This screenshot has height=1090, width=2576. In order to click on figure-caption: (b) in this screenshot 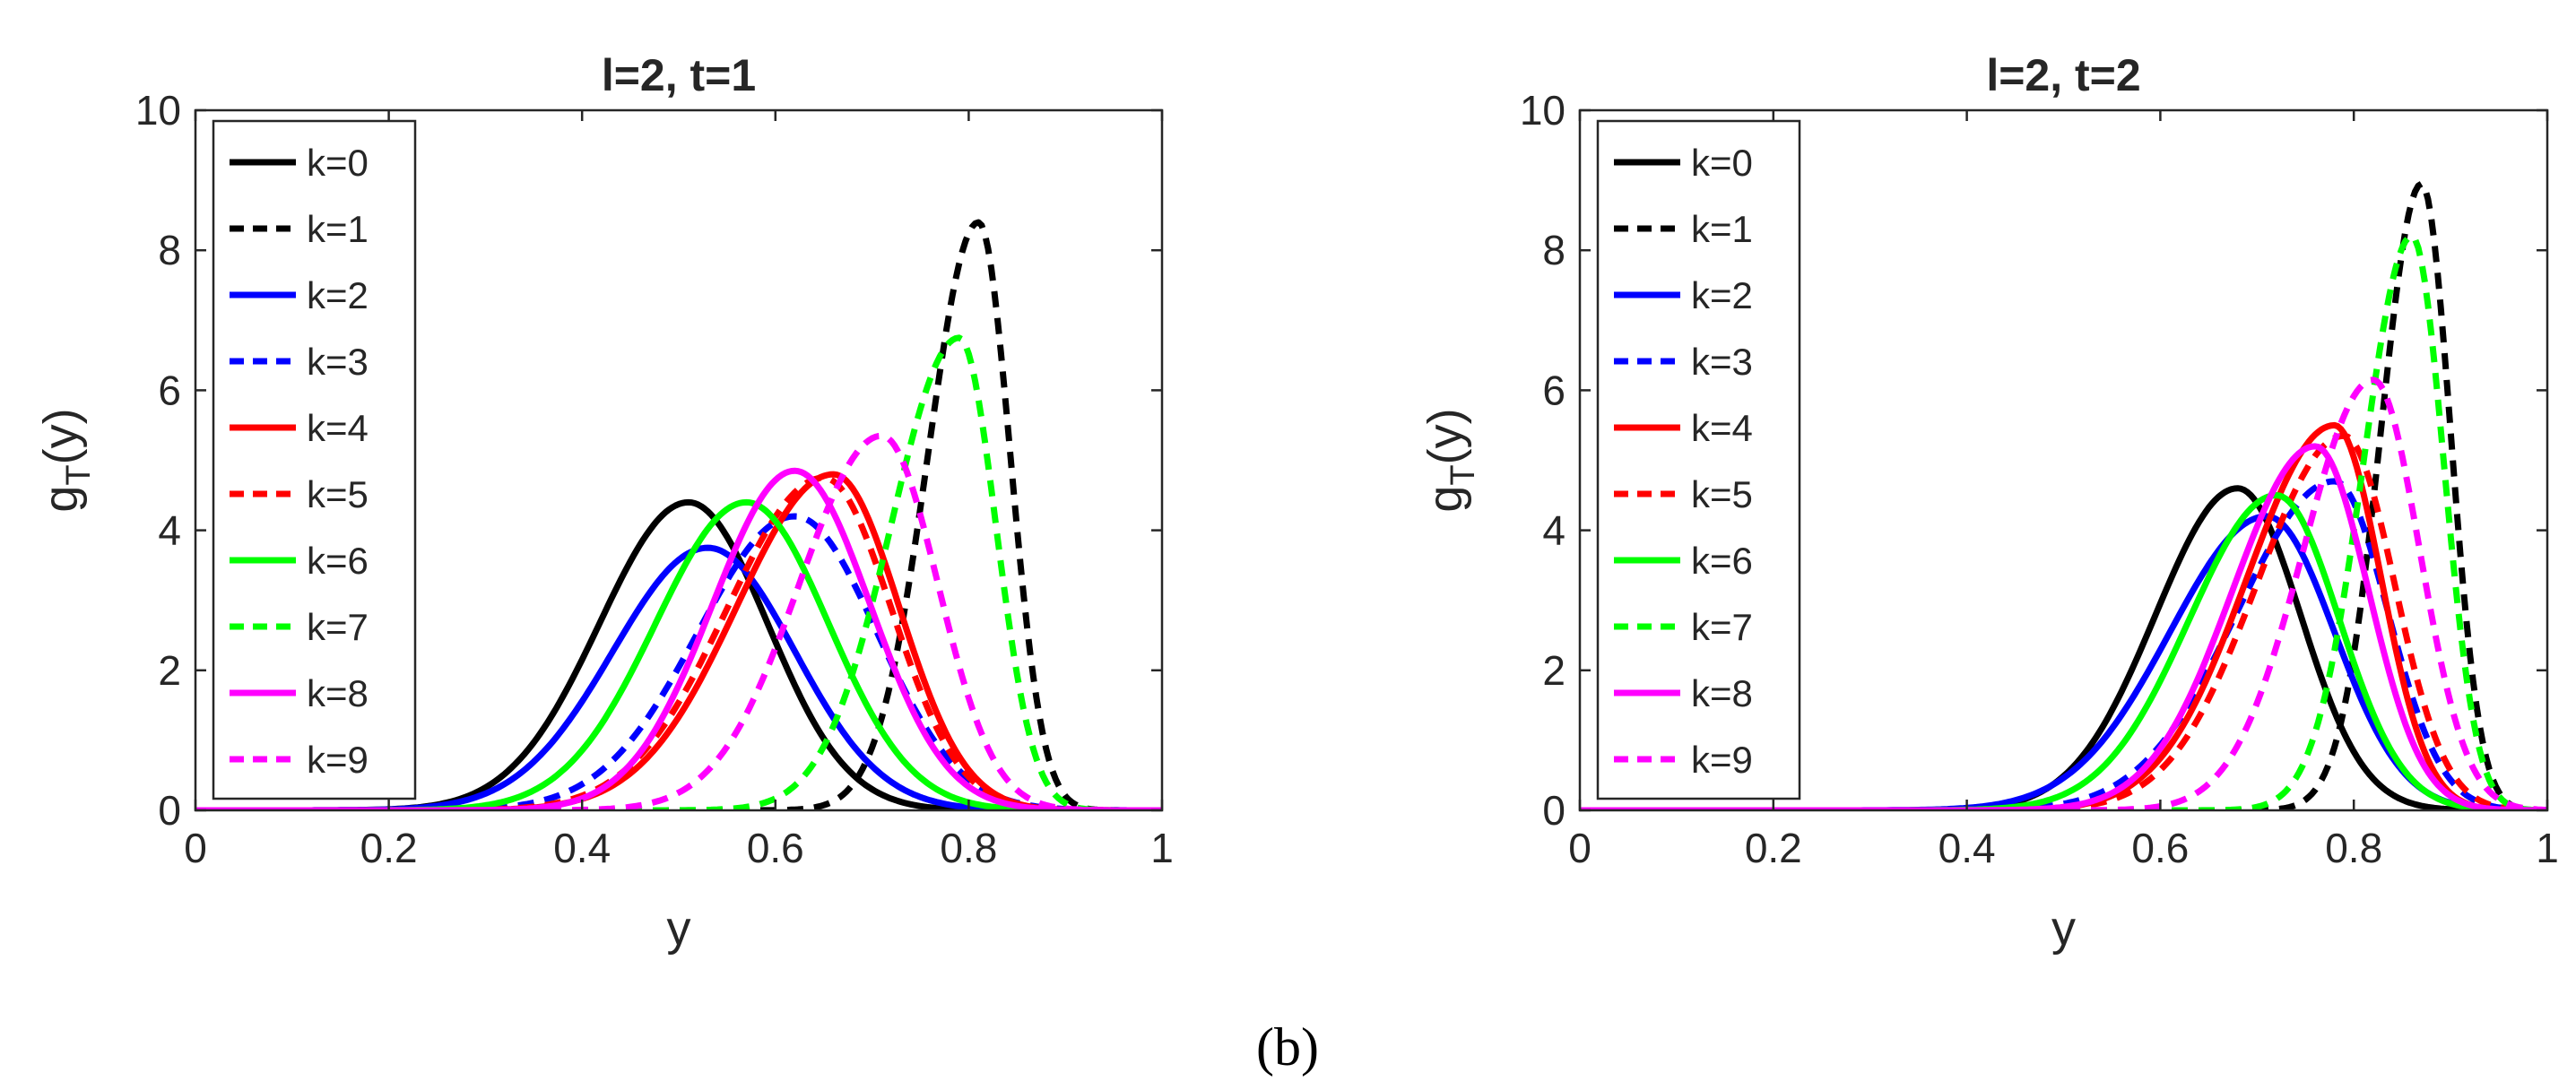, I will do `click(1287, 1047)`.